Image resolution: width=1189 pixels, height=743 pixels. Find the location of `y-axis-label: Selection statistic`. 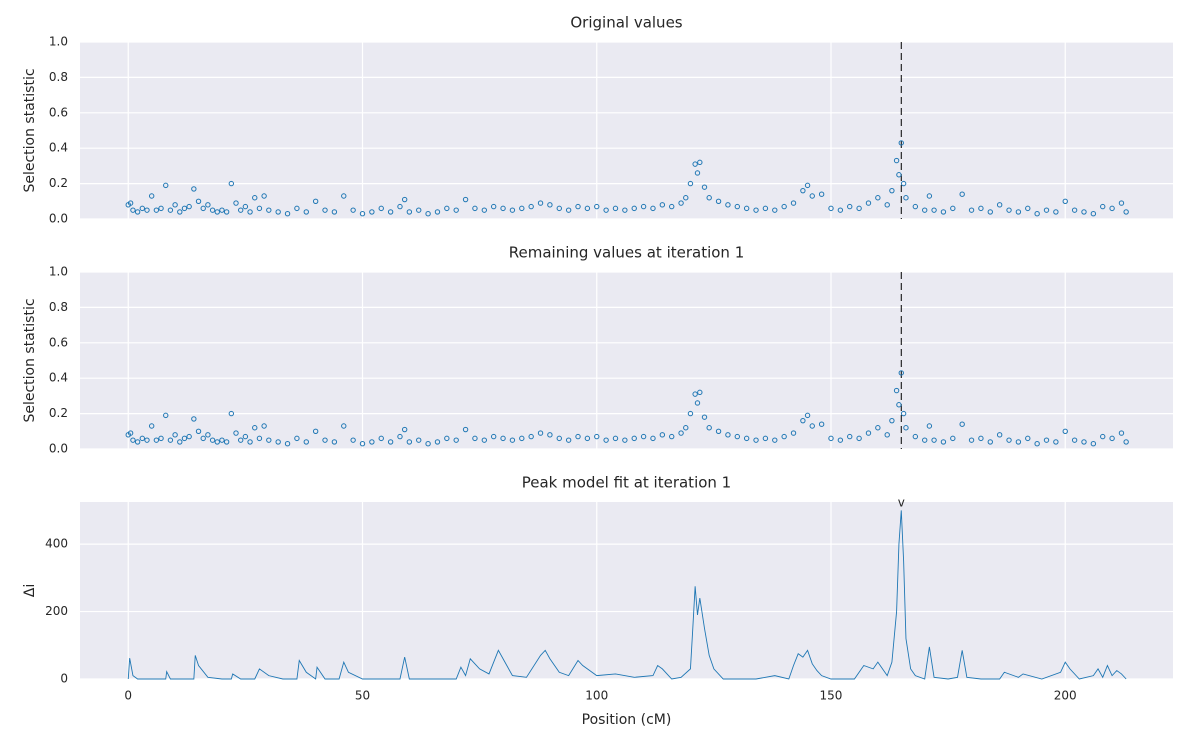

y-axis-label: Selection statistic is located at coordinates (30, 130).